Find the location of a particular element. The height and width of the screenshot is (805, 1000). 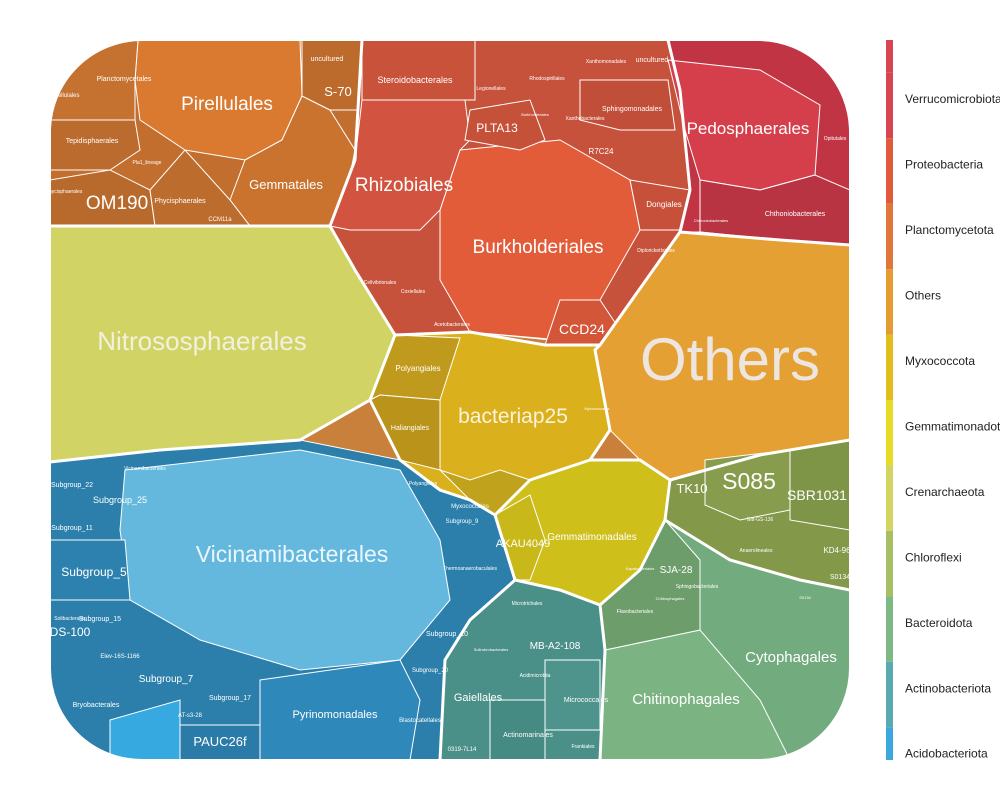

label-gitt-gs-136: Gitt-GS-136 is located at coordinates (760, 520).